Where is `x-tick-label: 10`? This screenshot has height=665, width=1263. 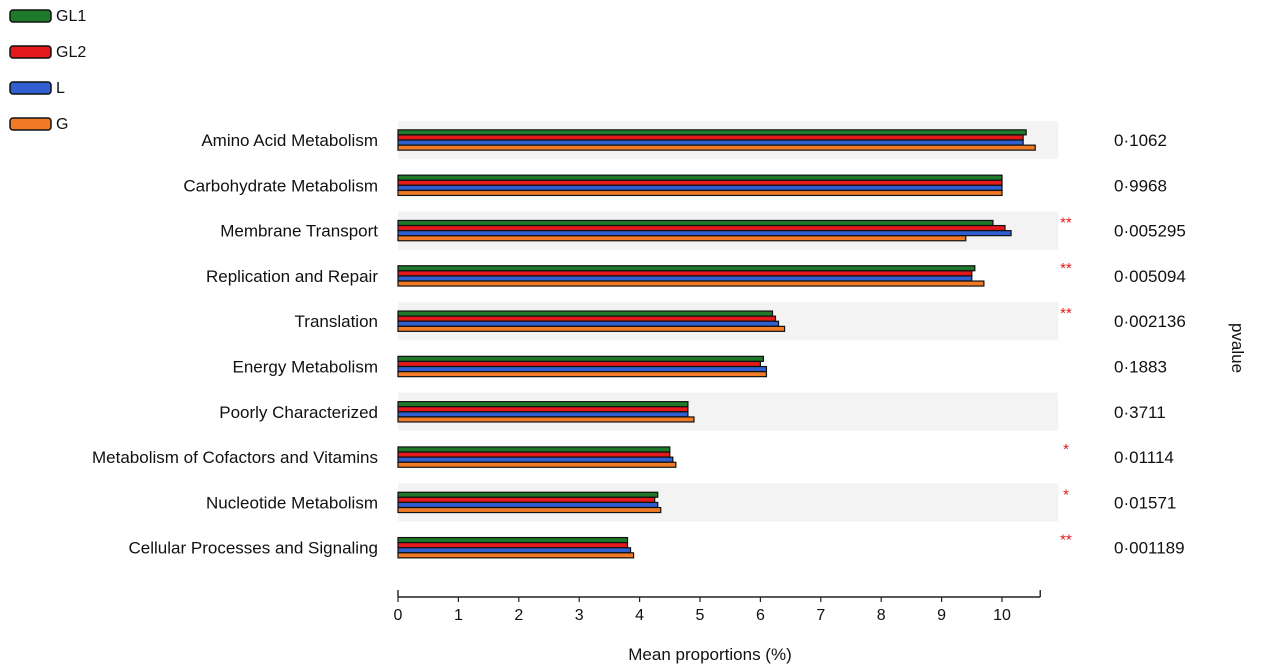 x-tick-label: 10 is located at coordinates (1002, 615).